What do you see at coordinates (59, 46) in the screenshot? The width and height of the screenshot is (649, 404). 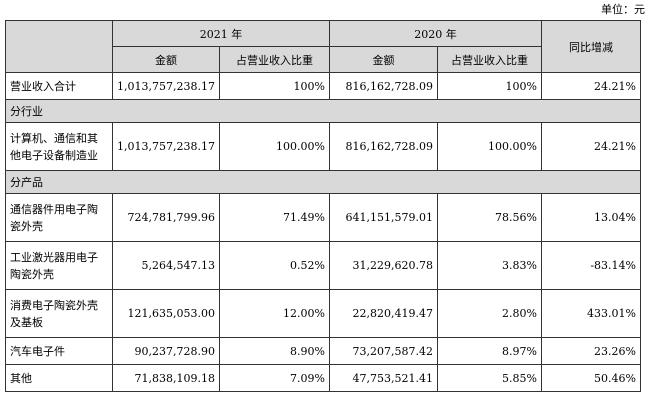 I see `header-corner-cell` at bounding box center [59, 46].